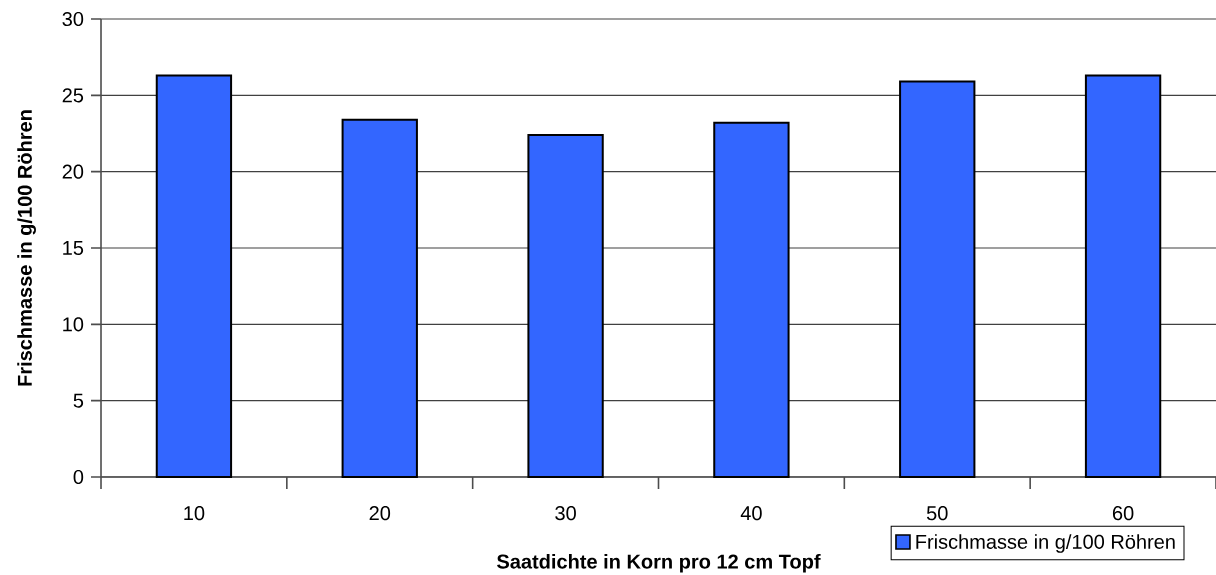 The width and height of the screenshot is (1216, 575). What do you see at coordinates (751, 513) in the screenshot?
I see `x-tick-label: 40` at bounding box center [751, 513].